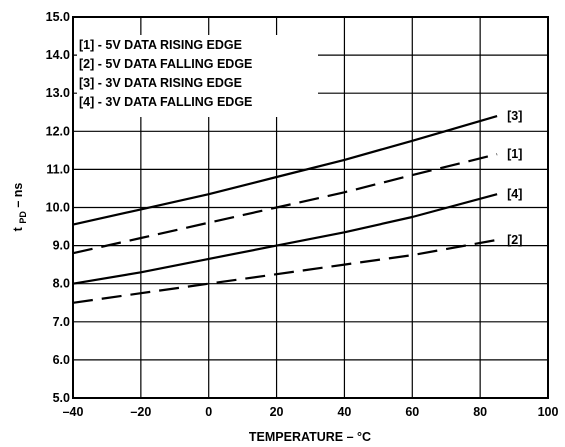 This screenshot has width=565, height=447. I want to click on y-tick-label: 9.0, so click(61, 246).